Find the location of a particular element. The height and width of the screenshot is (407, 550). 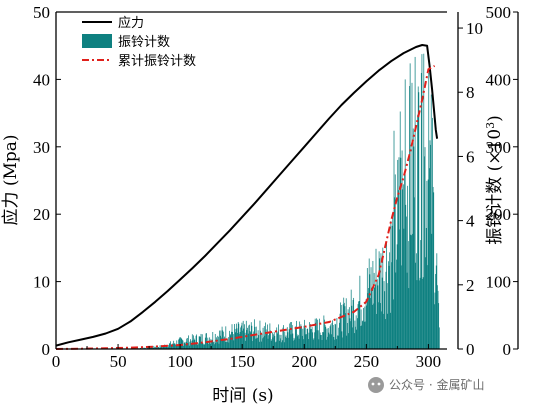

y-tick-label-ringing: 0 is located at coordinates (470, 349).